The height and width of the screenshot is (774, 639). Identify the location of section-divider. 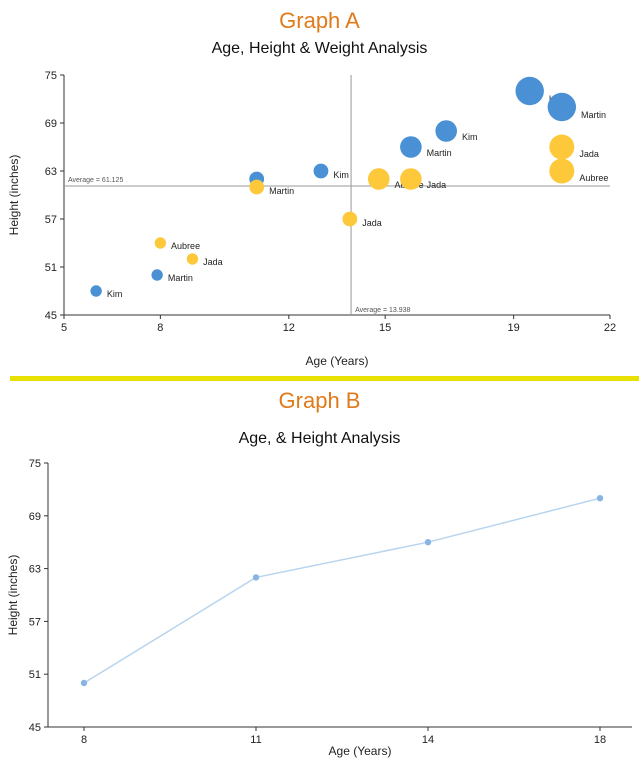
(324, 378).